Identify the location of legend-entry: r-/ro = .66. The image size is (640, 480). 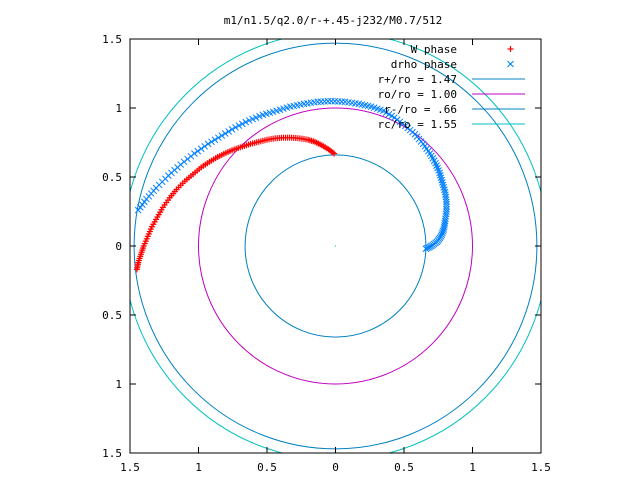
(454, 109).